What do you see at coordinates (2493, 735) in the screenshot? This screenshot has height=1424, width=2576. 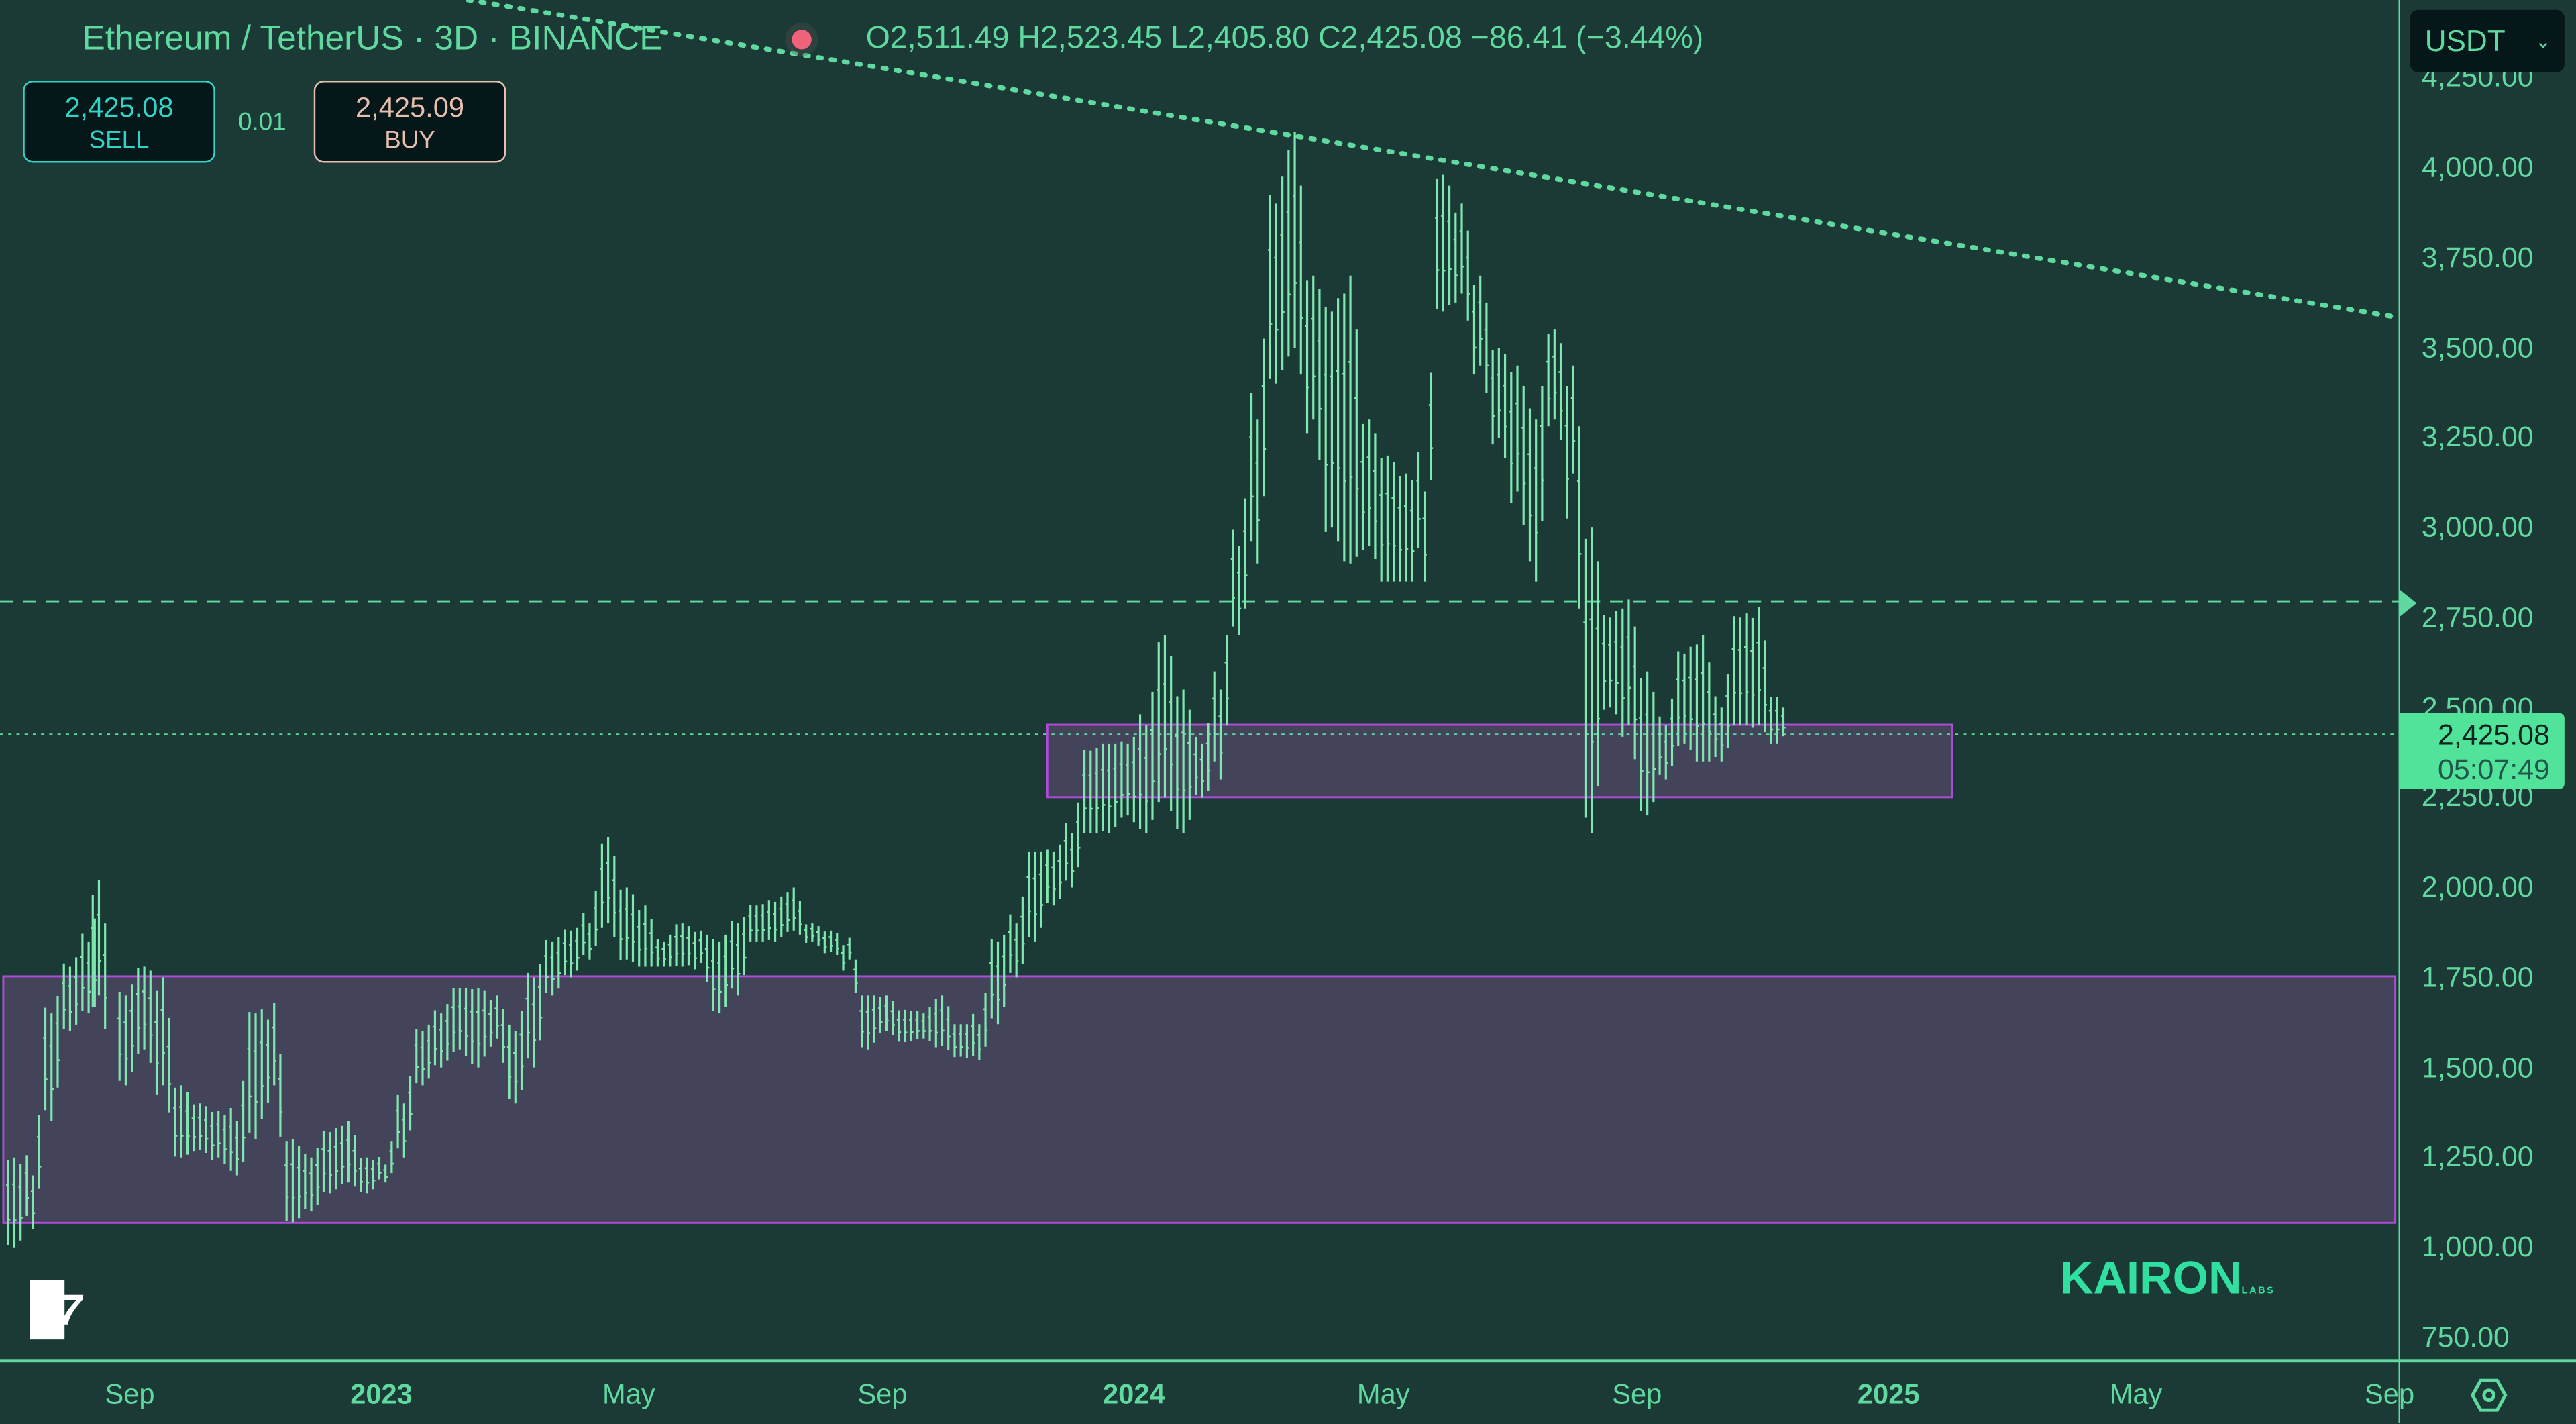 I see `last-price: 2,425.08` at bounding box center [2493, 735].